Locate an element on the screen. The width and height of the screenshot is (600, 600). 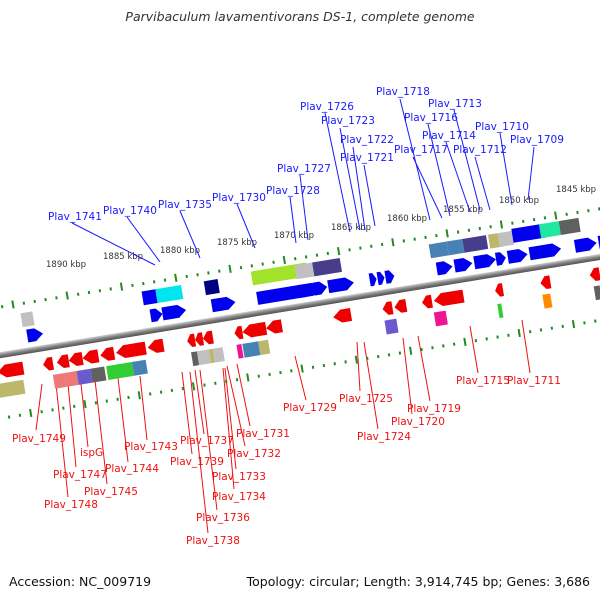
forward-gene-label: Plav_1741 is located at coordinates (75, 217).